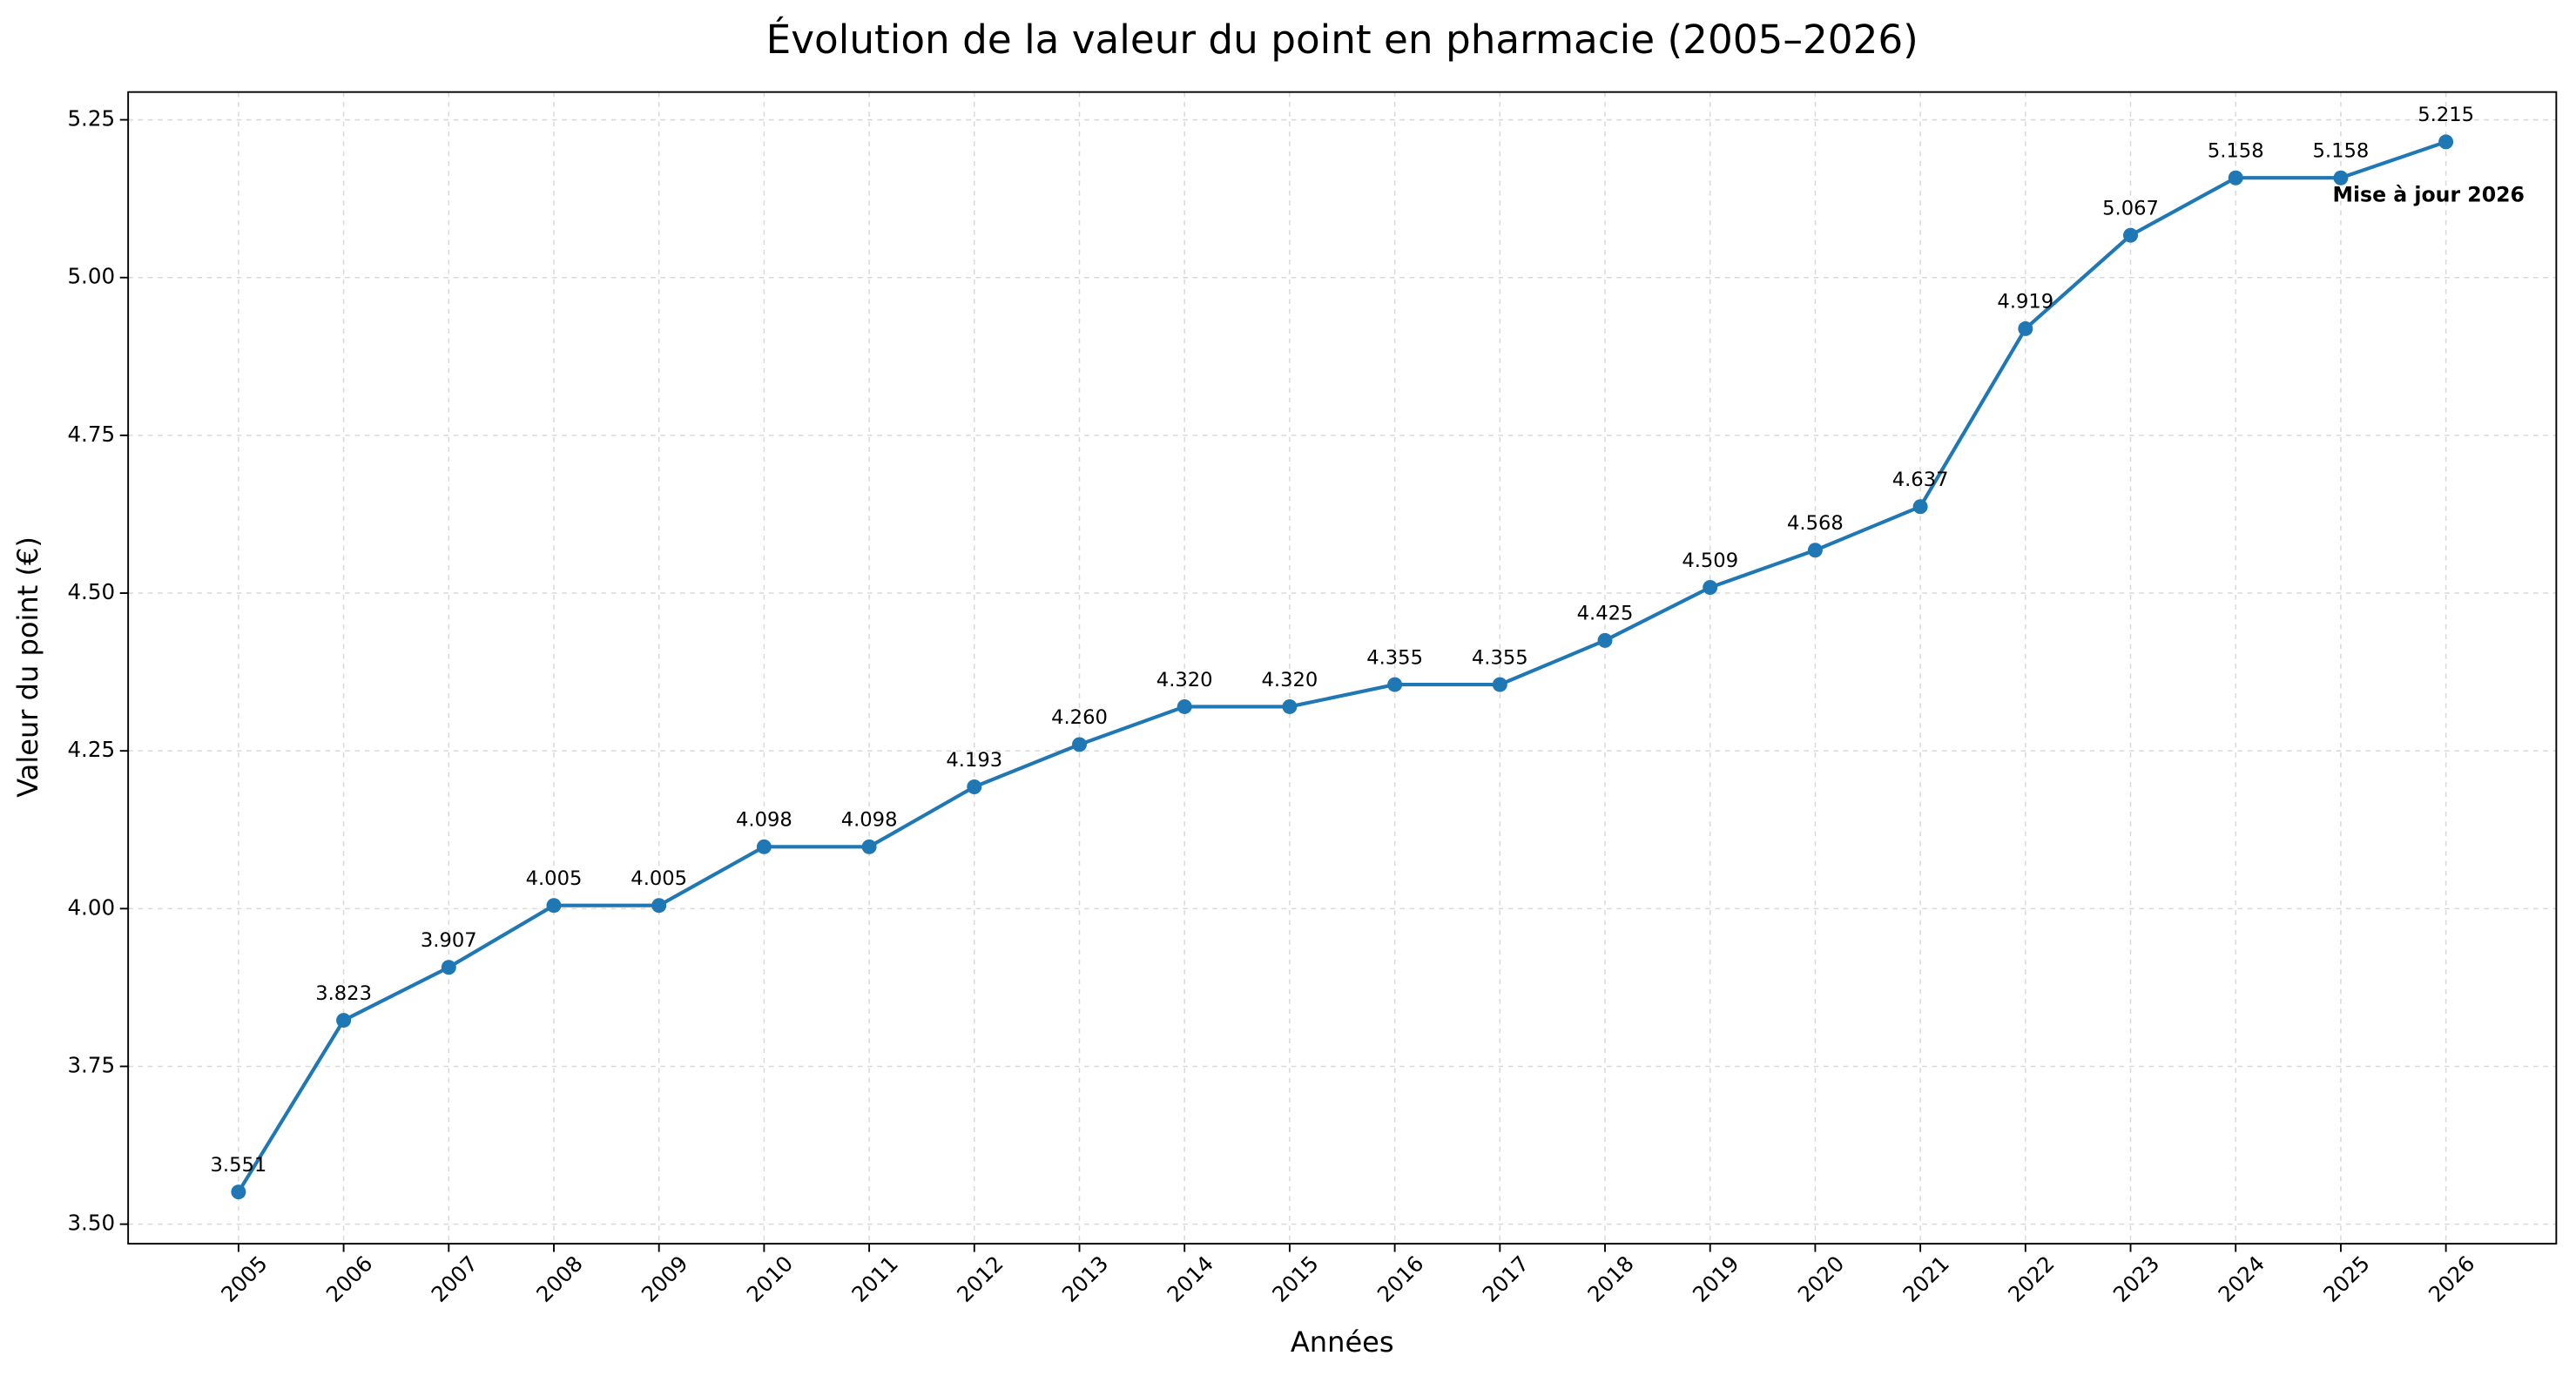 The width and height of the screenshot is (2576, 1376). Describe the element at coordinates (974, 760) in the screenshot. I see `value-label: 4.193` at that location.